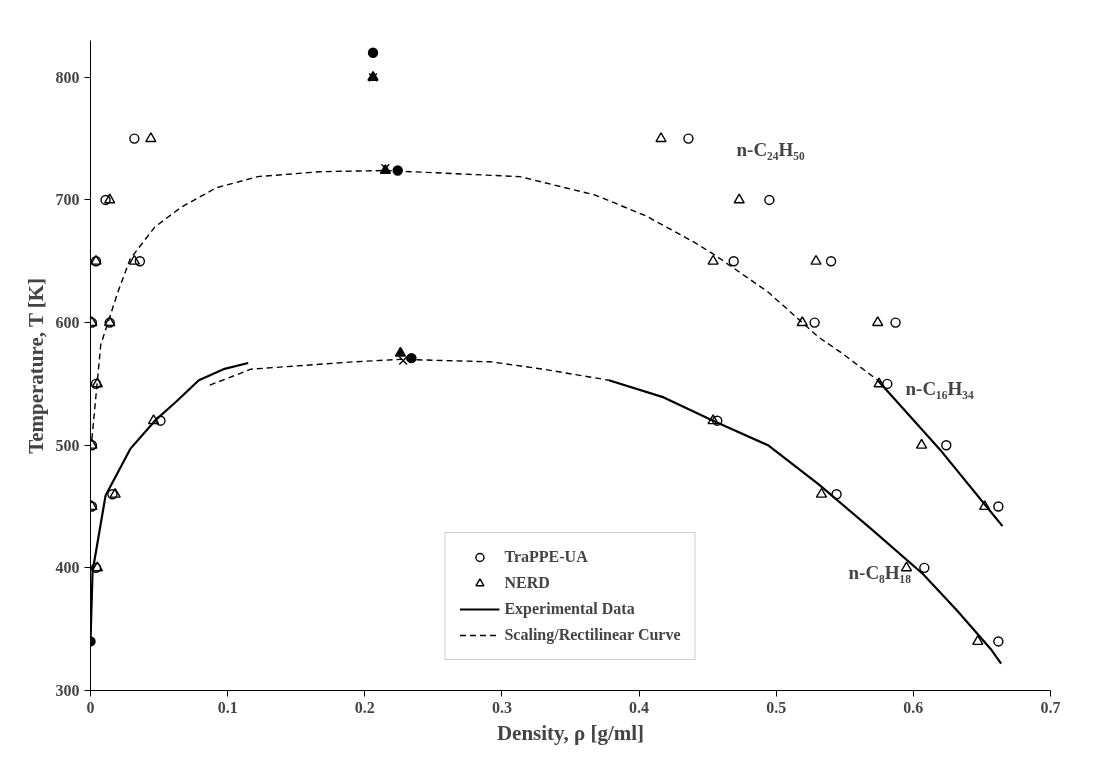  I want to click on y-tick-label: 400, so click(67, 568).